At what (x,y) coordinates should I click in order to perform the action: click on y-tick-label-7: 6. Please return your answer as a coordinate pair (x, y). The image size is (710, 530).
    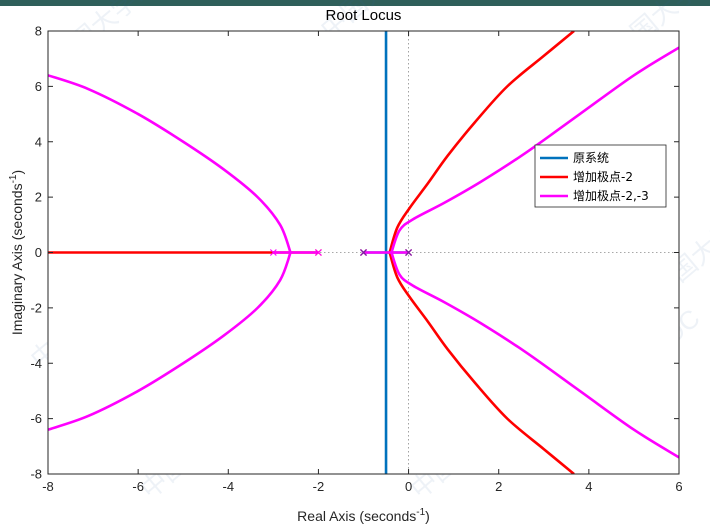
    Looking at the image, I should click on (38, 86).